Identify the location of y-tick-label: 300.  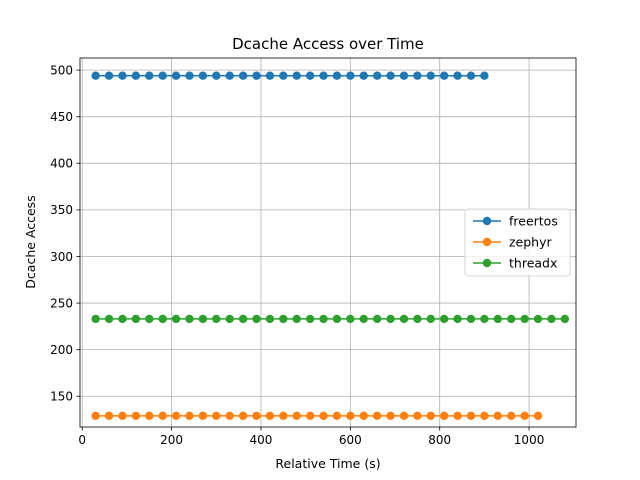
(61, 257).